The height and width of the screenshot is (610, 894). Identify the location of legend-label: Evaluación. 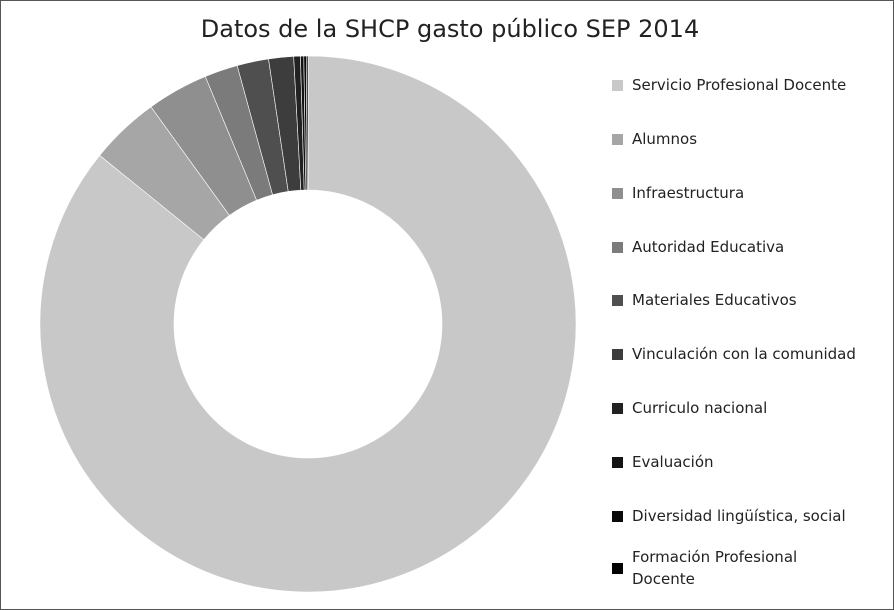
(673, 462).